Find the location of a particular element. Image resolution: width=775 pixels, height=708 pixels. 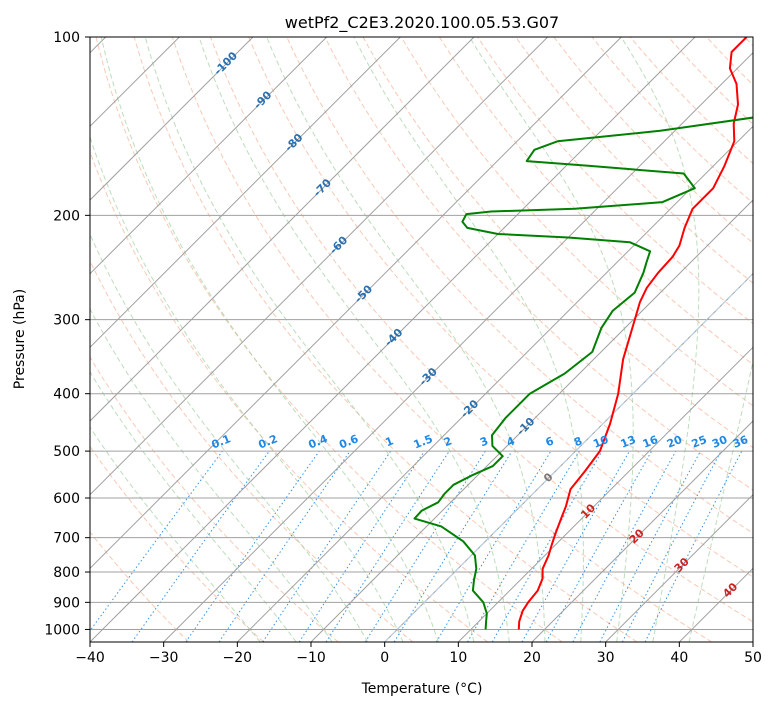

y-tick-label: 500 is located at coordinates (66, 452).